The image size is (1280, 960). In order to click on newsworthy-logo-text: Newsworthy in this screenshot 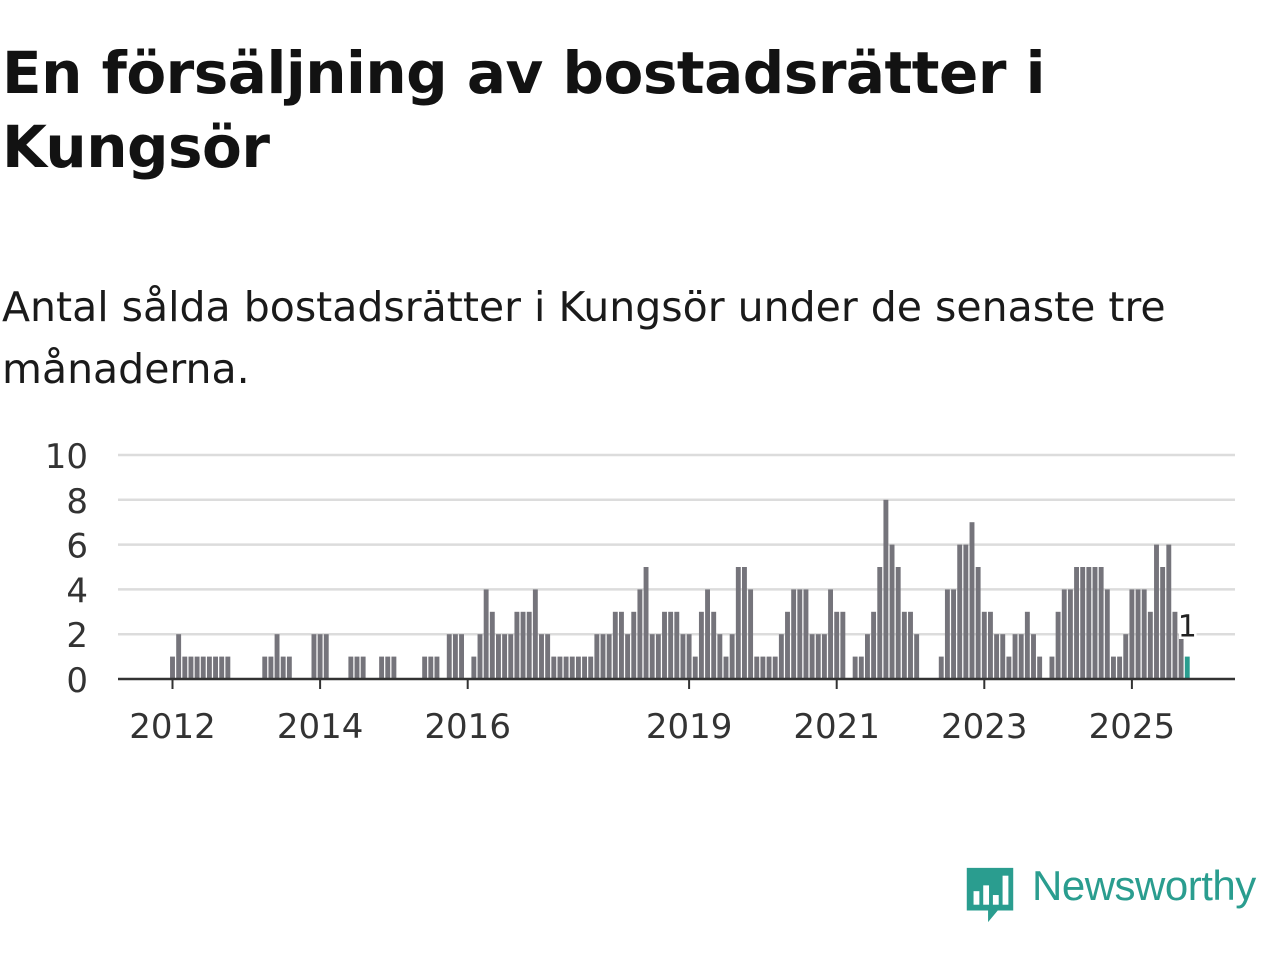, I will do `click(1144, 885)`.